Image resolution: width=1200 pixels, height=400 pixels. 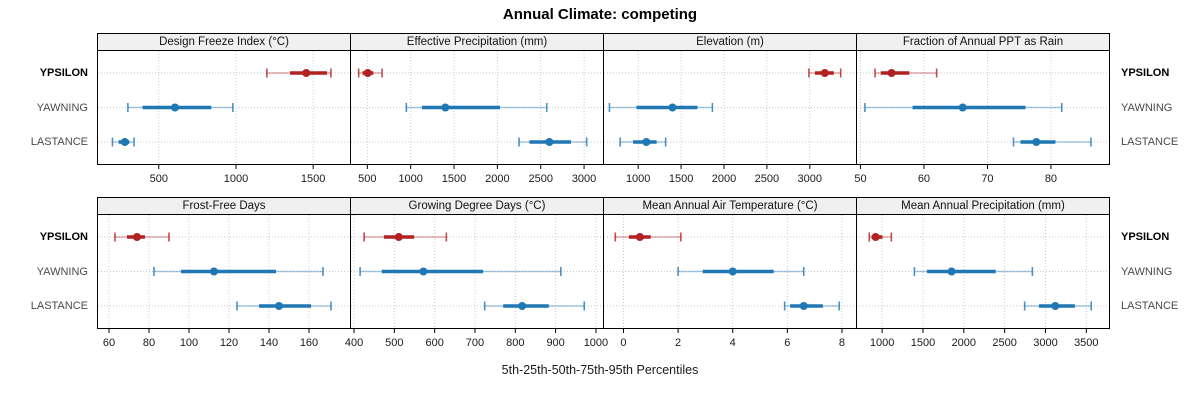 I want to click on panel-canvas: 50 60 70 80, so click(x=982, y=117).